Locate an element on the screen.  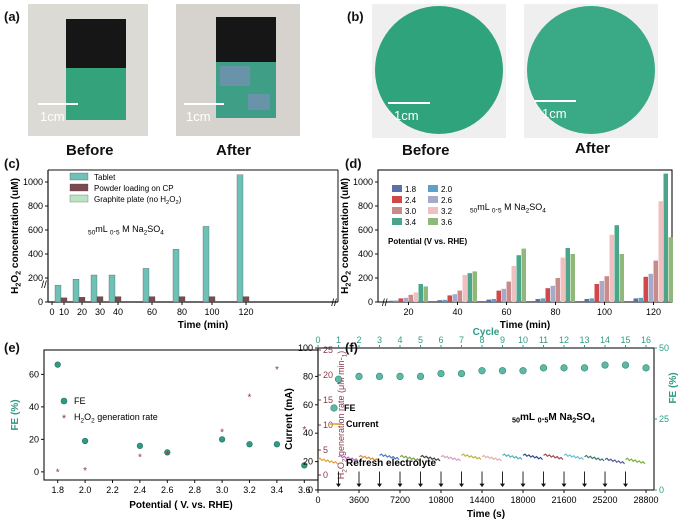
y-right-tick-label: 5 is located at coordinates (325, 450).